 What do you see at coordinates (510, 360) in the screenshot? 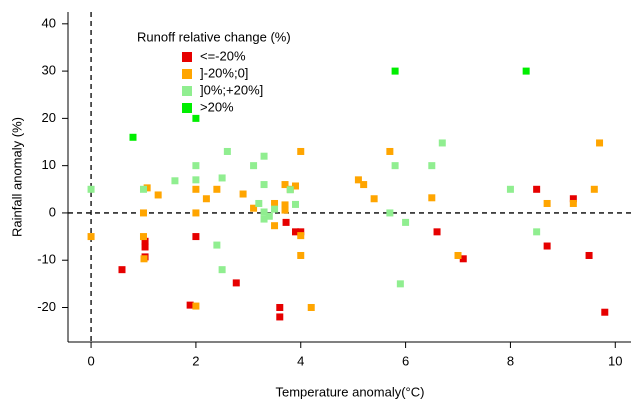
I see `x-tick-label: 8` at bounding box center [510, 360].